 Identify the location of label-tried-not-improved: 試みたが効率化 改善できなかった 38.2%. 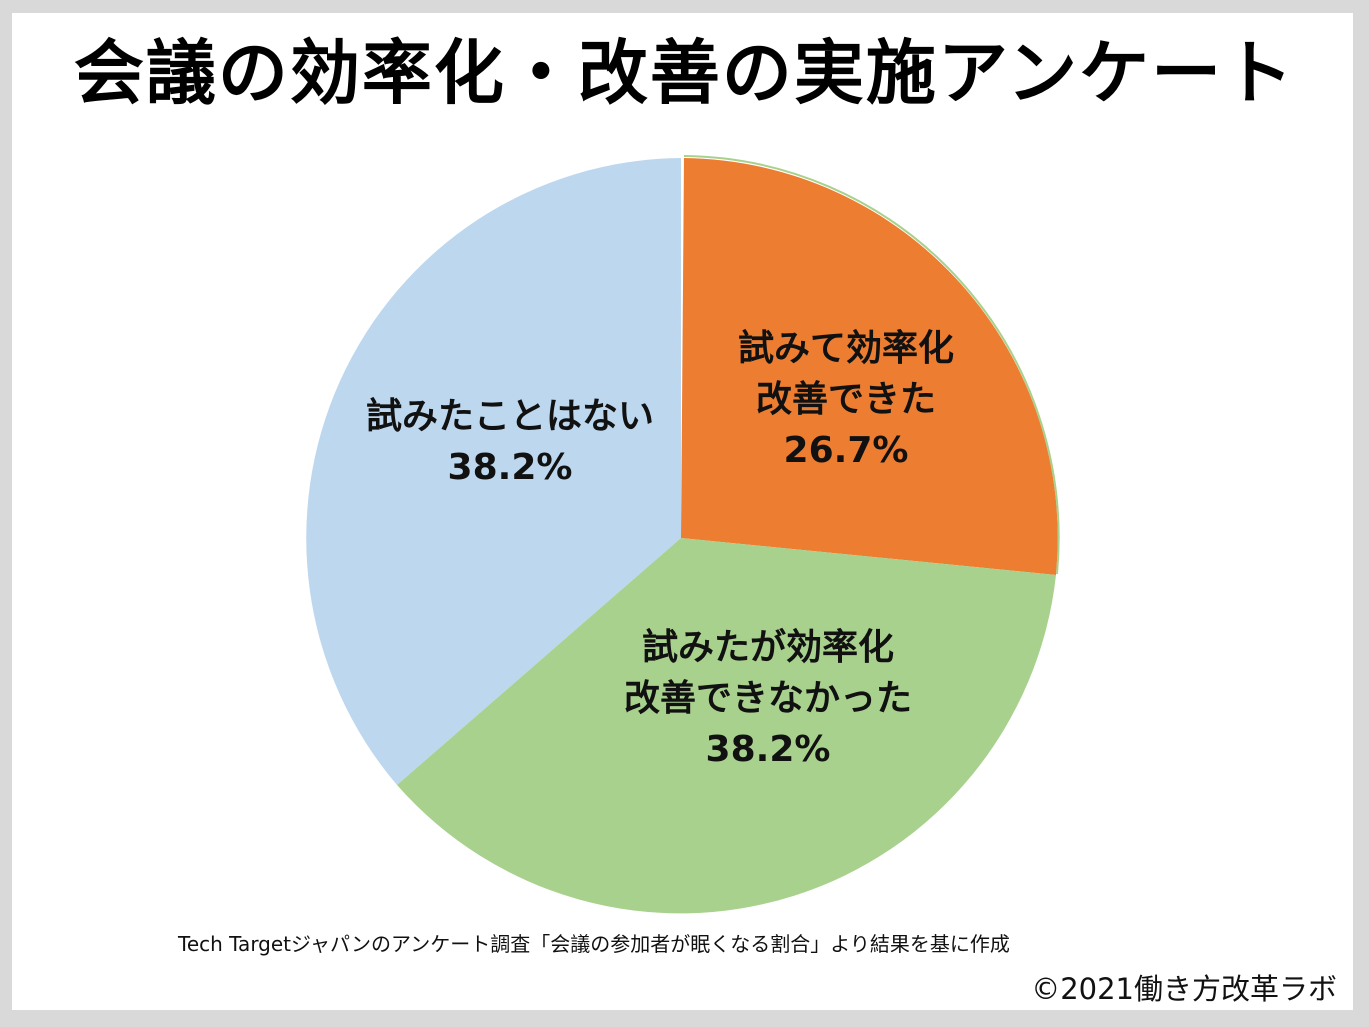
(768, 698).